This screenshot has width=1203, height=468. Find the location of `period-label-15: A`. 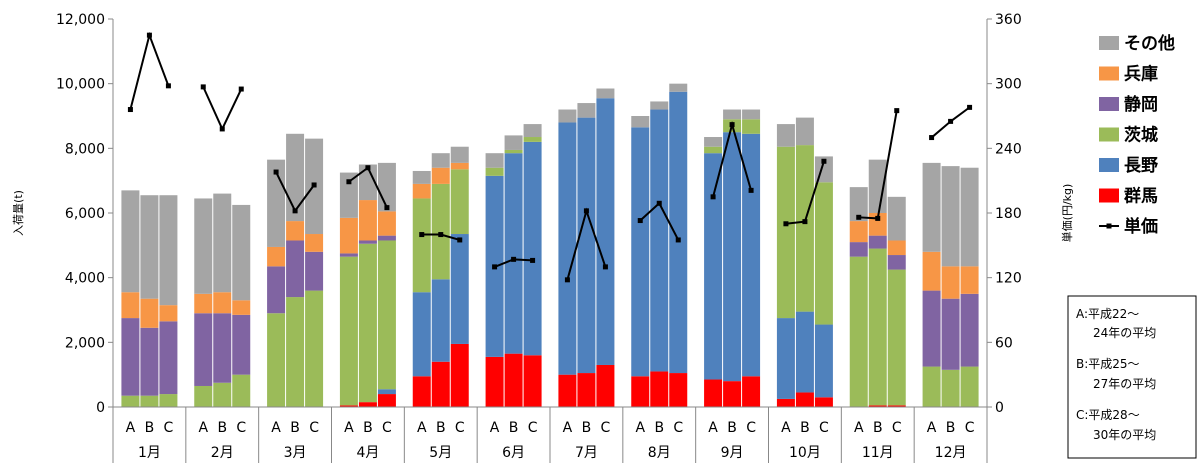

period-label-15: A is located at coordinates (495, 428).